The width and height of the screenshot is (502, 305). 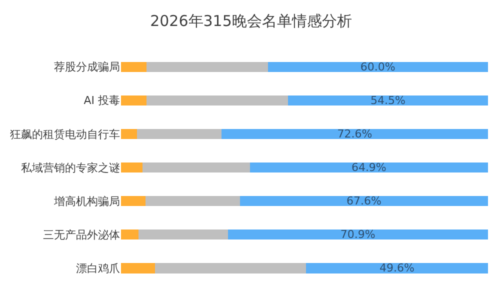 What do you see at coordinates (102, 101) in the screenshot?
I see `y-tick-label: AI 投毒` at bounding box center [102, 101].